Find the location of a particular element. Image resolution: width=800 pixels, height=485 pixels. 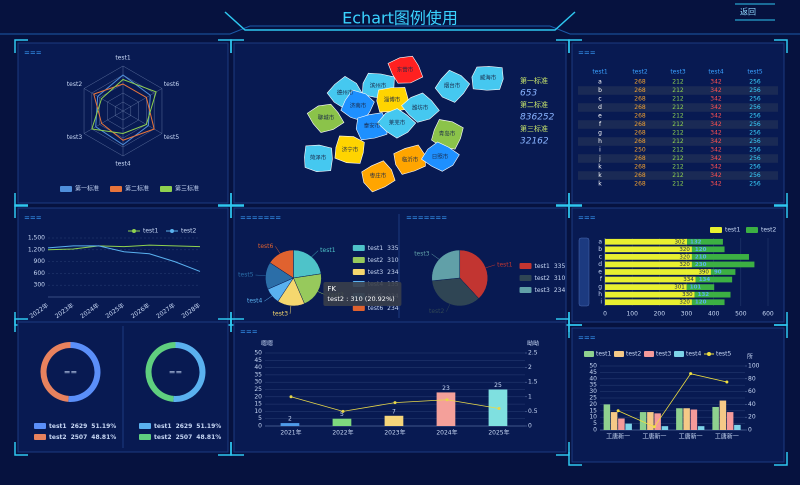

table-cell: k is located at coordinates (600, 167).